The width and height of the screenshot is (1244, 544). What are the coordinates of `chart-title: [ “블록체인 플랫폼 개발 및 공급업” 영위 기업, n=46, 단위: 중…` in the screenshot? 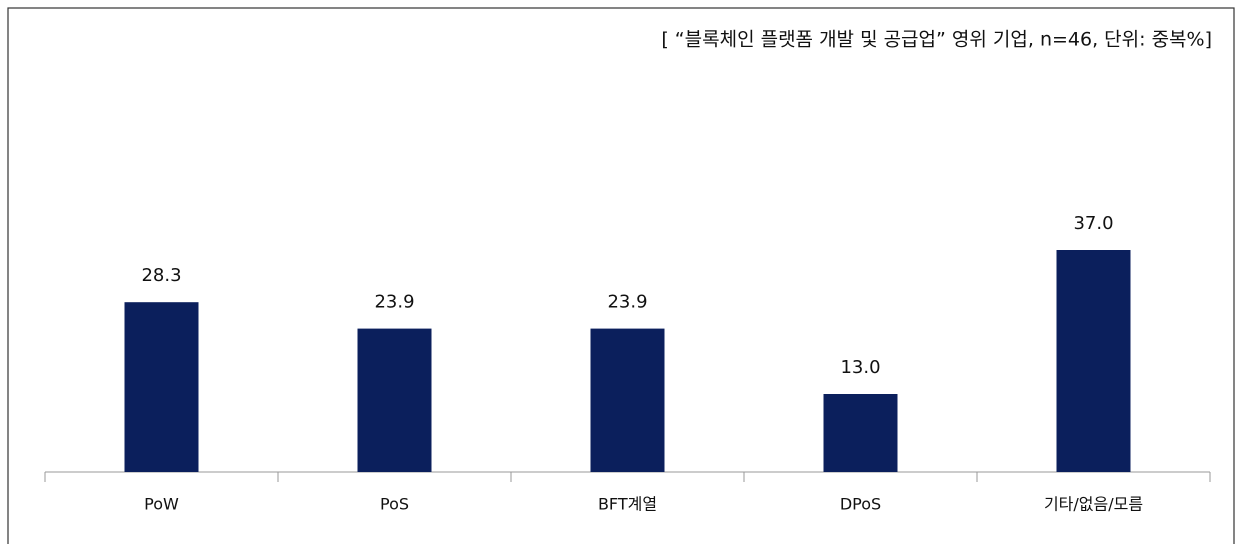 It's located at (936, 40).